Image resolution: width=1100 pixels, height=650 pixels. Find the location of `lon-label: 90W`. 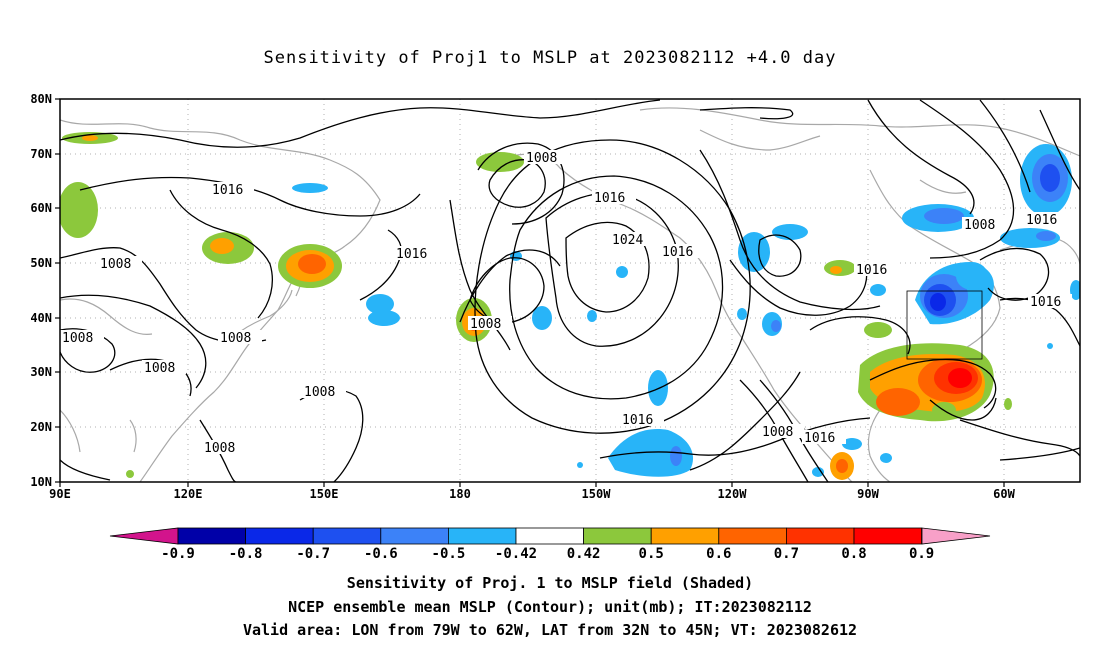

lon-label: 90W is located at coordinates (868, 494).